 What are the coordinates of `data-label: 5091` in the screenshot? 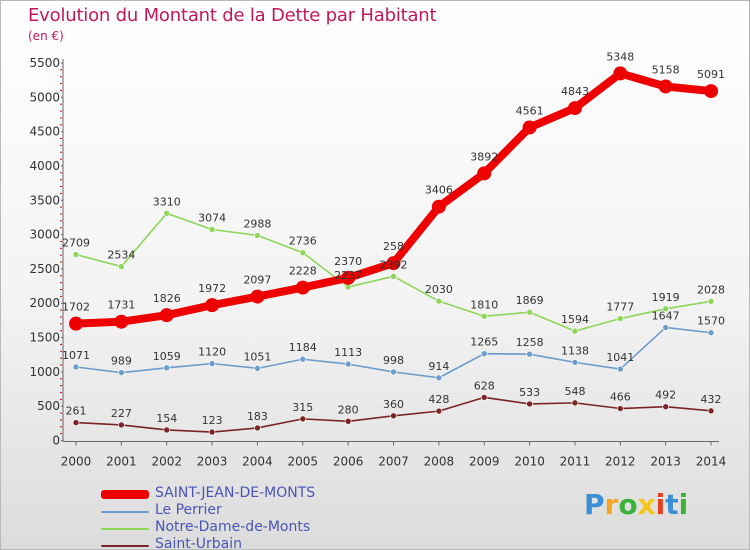 It's located at (711, 74).